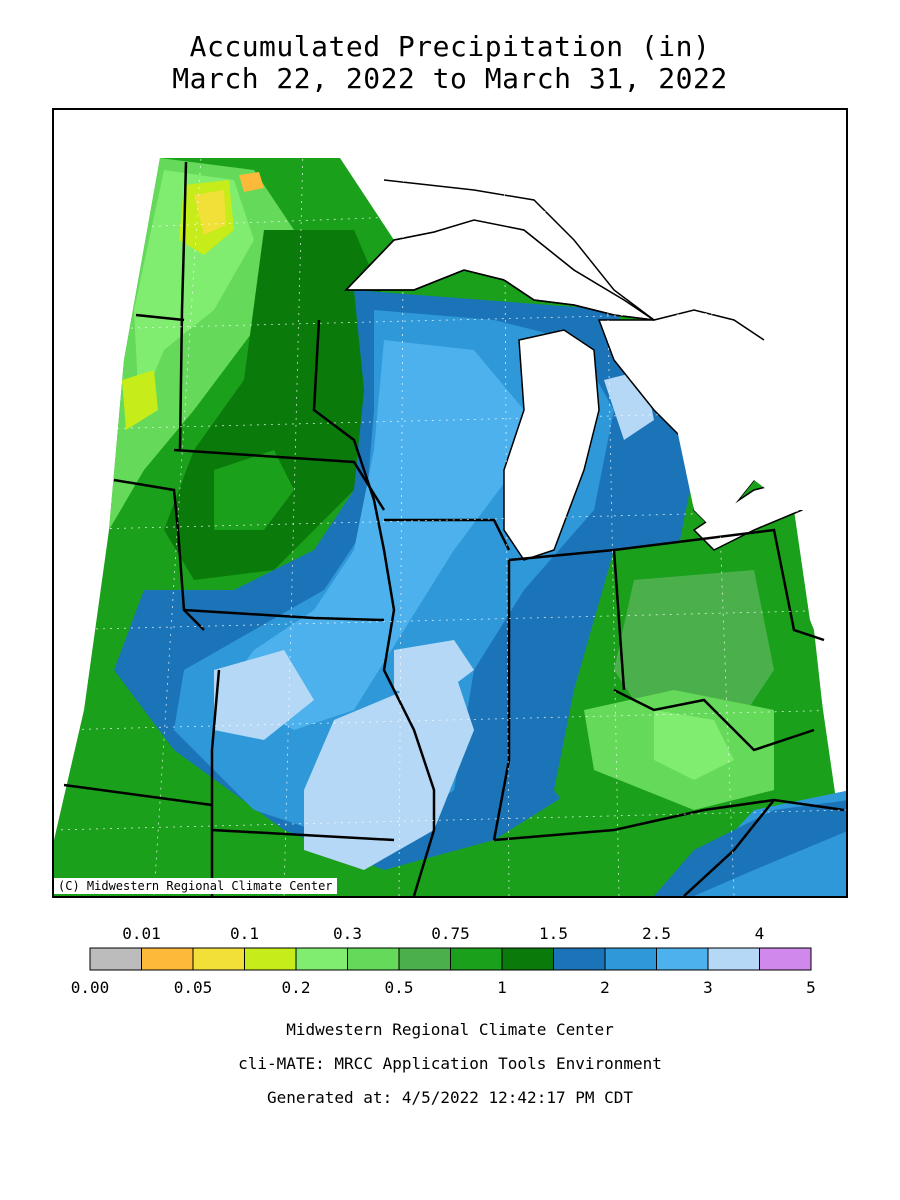 The width and height of the screenshot is (900, 1200). Describe the element at coordinates (450, 46) in the screenshot. I see `map-title: Accumulated Precipitation (in)` at that location.